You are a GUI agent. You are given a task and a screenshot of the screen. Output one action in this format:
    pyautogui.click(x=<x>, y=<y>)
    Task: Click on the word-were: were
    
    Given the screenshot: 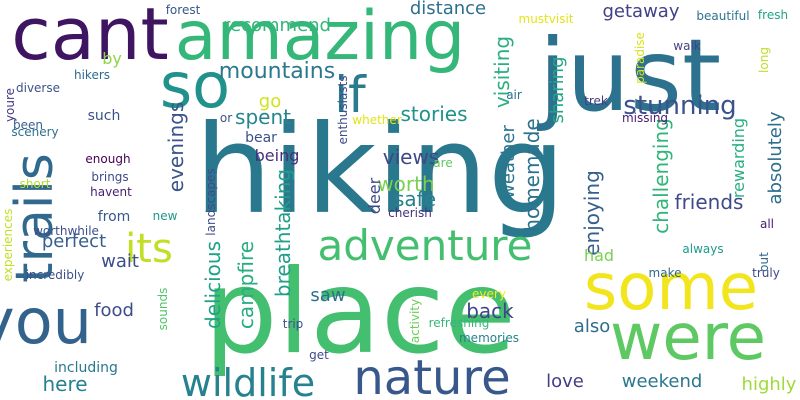 What is the action you would take?
    pyautogui.click(x=688, y=338)
    